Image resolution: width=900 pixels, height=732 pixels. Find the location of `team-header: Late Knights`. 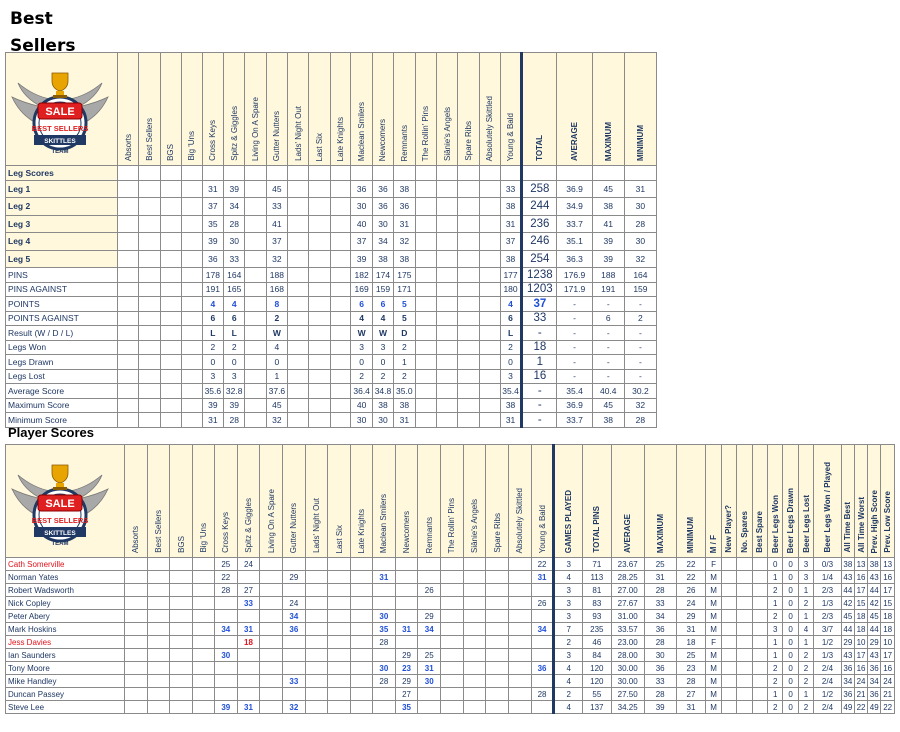

team-header: Late Knights is located at coordinates (340, 109).